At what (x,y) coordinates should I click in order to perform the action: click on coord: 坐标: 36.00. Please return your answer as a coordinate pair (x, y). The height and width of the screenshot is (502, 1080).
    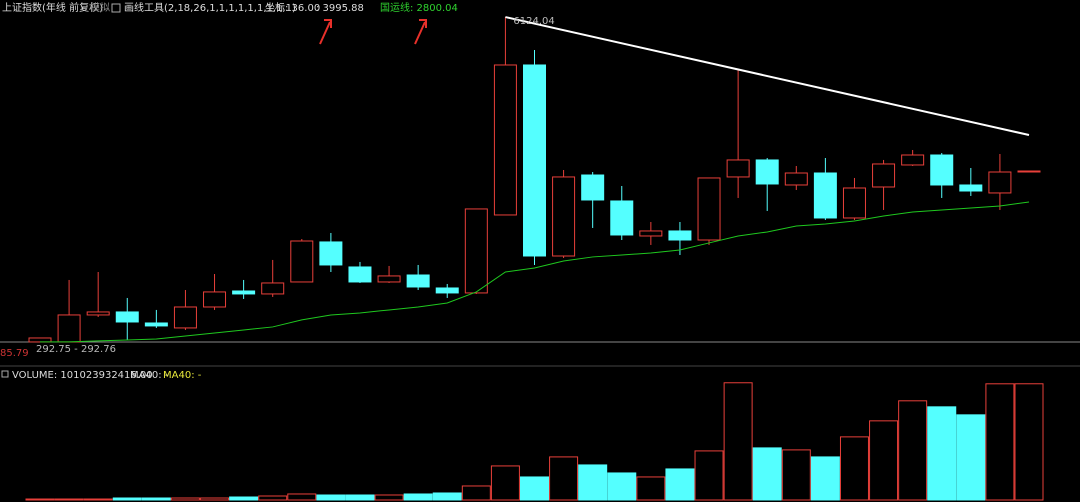
    Looking at the image, I should click on (292, 8).